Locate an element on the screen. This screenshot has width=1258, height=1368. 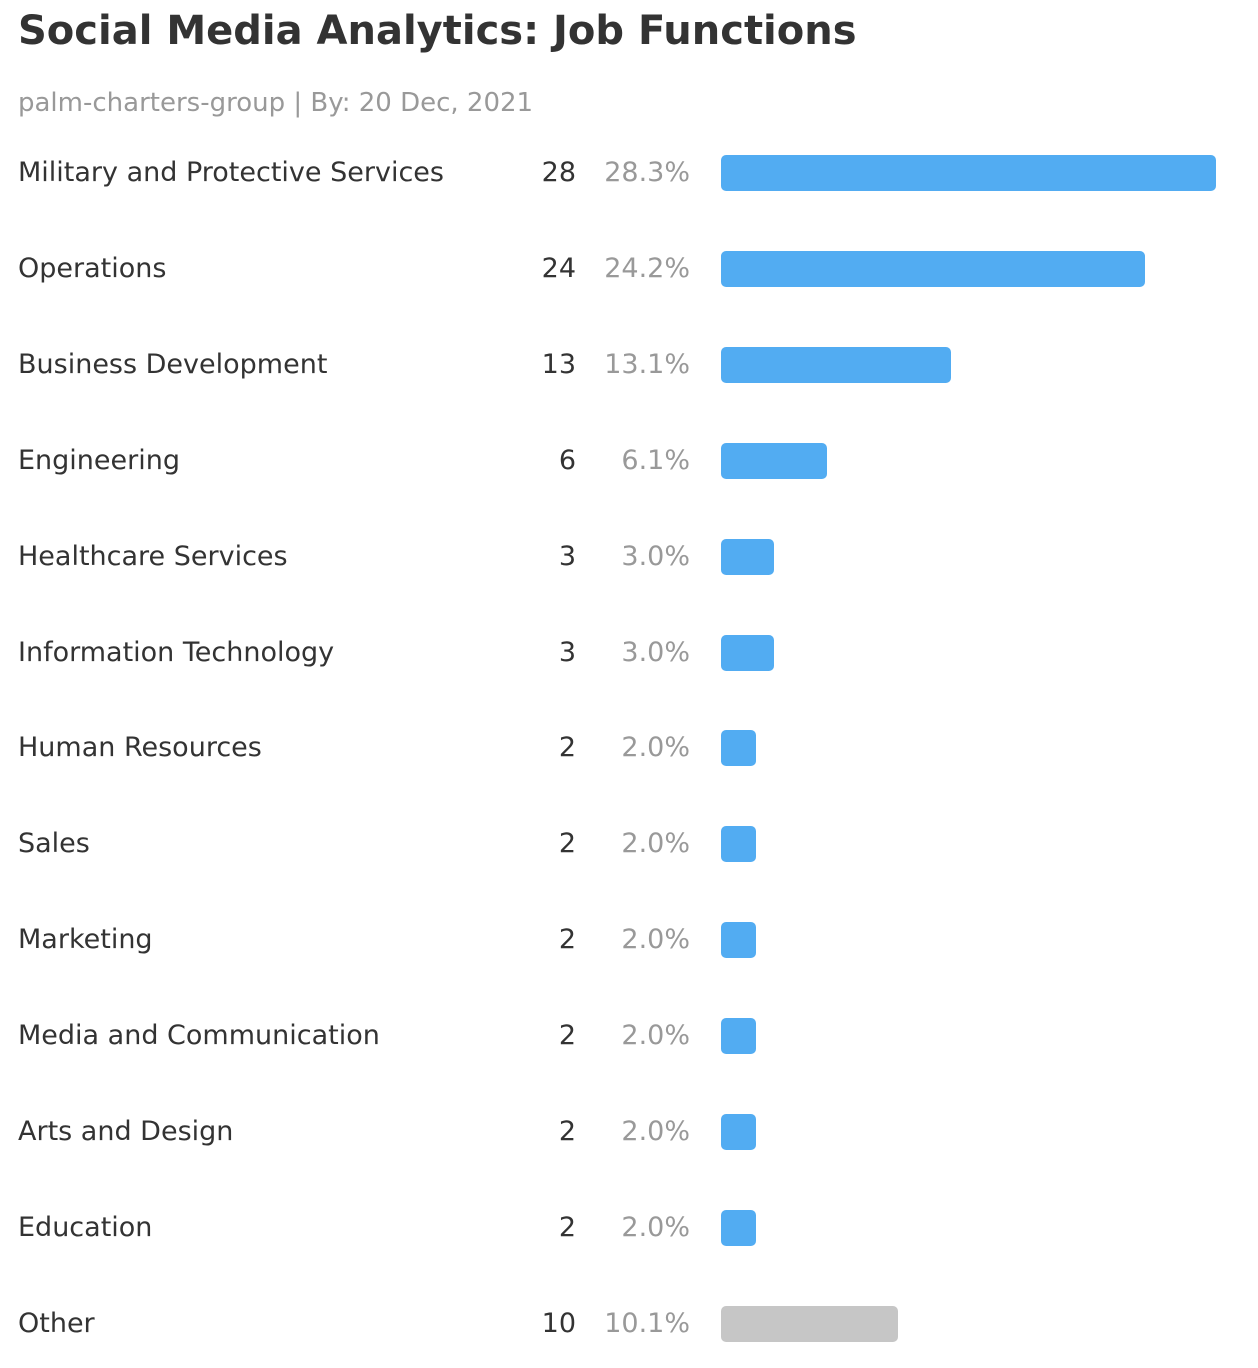
row-label: Engineering is located at coordinates (99, 460).